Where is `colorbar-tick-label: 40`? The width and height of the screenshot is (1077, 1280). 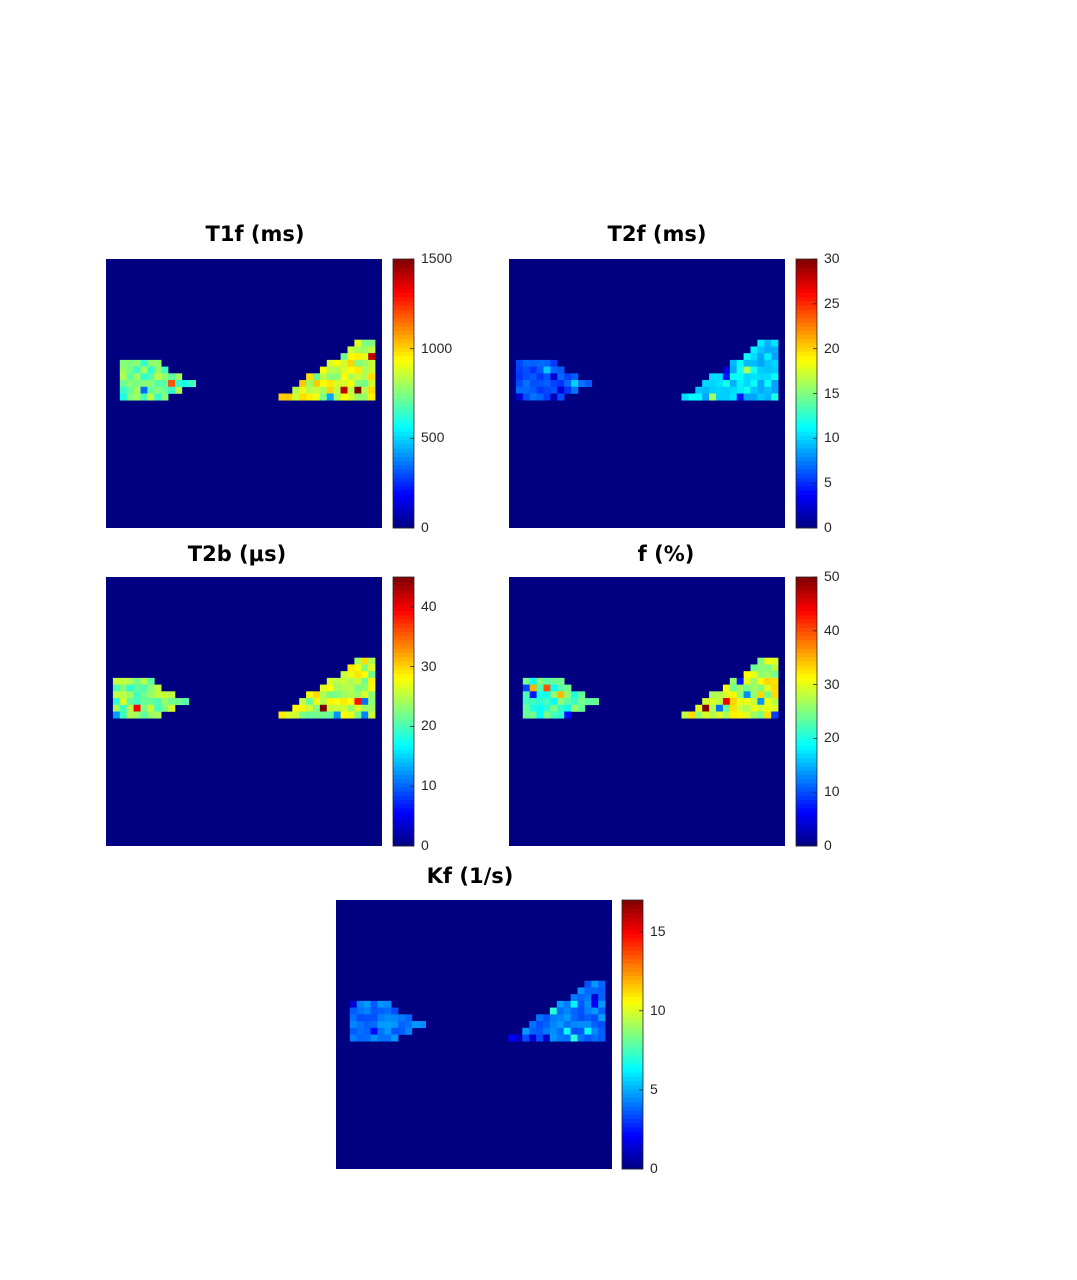
colorbar-tick-label: 40 is located at coordinates (429, 605).